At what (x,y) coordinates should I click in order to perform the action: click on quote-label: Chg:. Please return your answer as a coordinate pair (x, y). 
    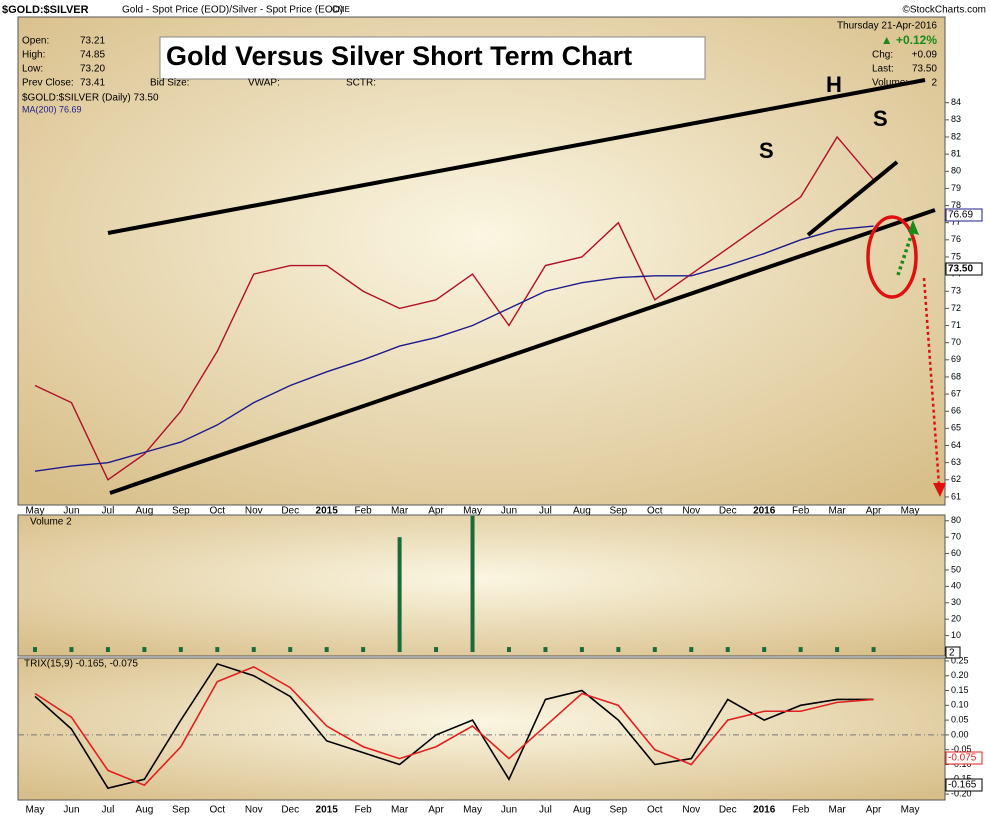
    Looking at the image, I should click on (882, 55).